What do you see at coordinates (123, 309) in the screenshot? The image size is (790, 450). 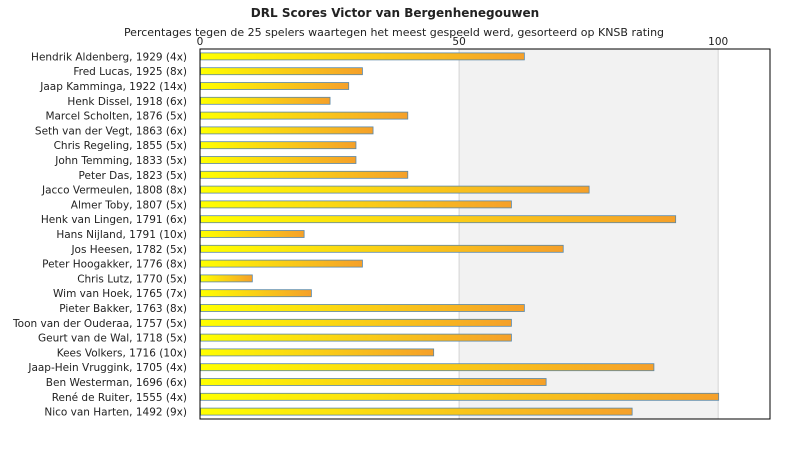 I see `category-label: Pieter Bakker, 1763 (8x)` at bounding box center [123, 309].